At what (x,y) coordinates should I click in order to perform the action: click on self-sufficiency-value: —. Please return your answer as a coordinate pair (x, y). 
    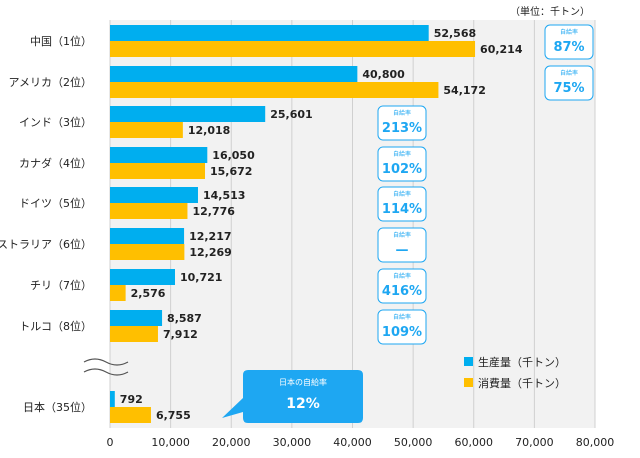
    Looking at the image, I should click on (402, 250).